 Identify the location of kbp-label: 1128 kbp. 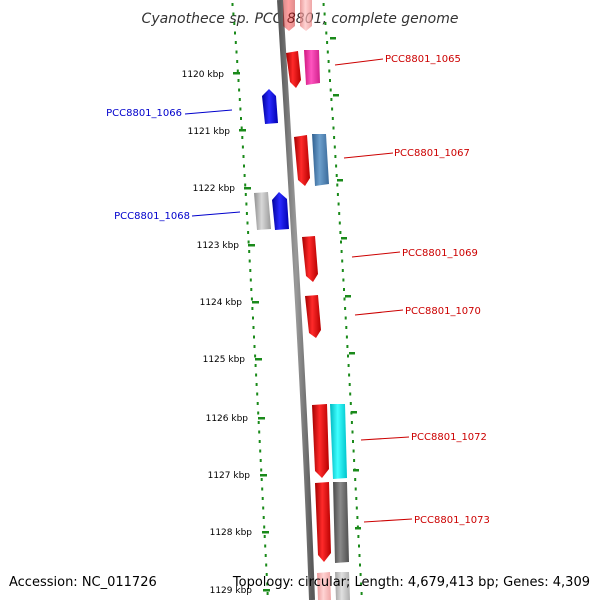
(231, 533).